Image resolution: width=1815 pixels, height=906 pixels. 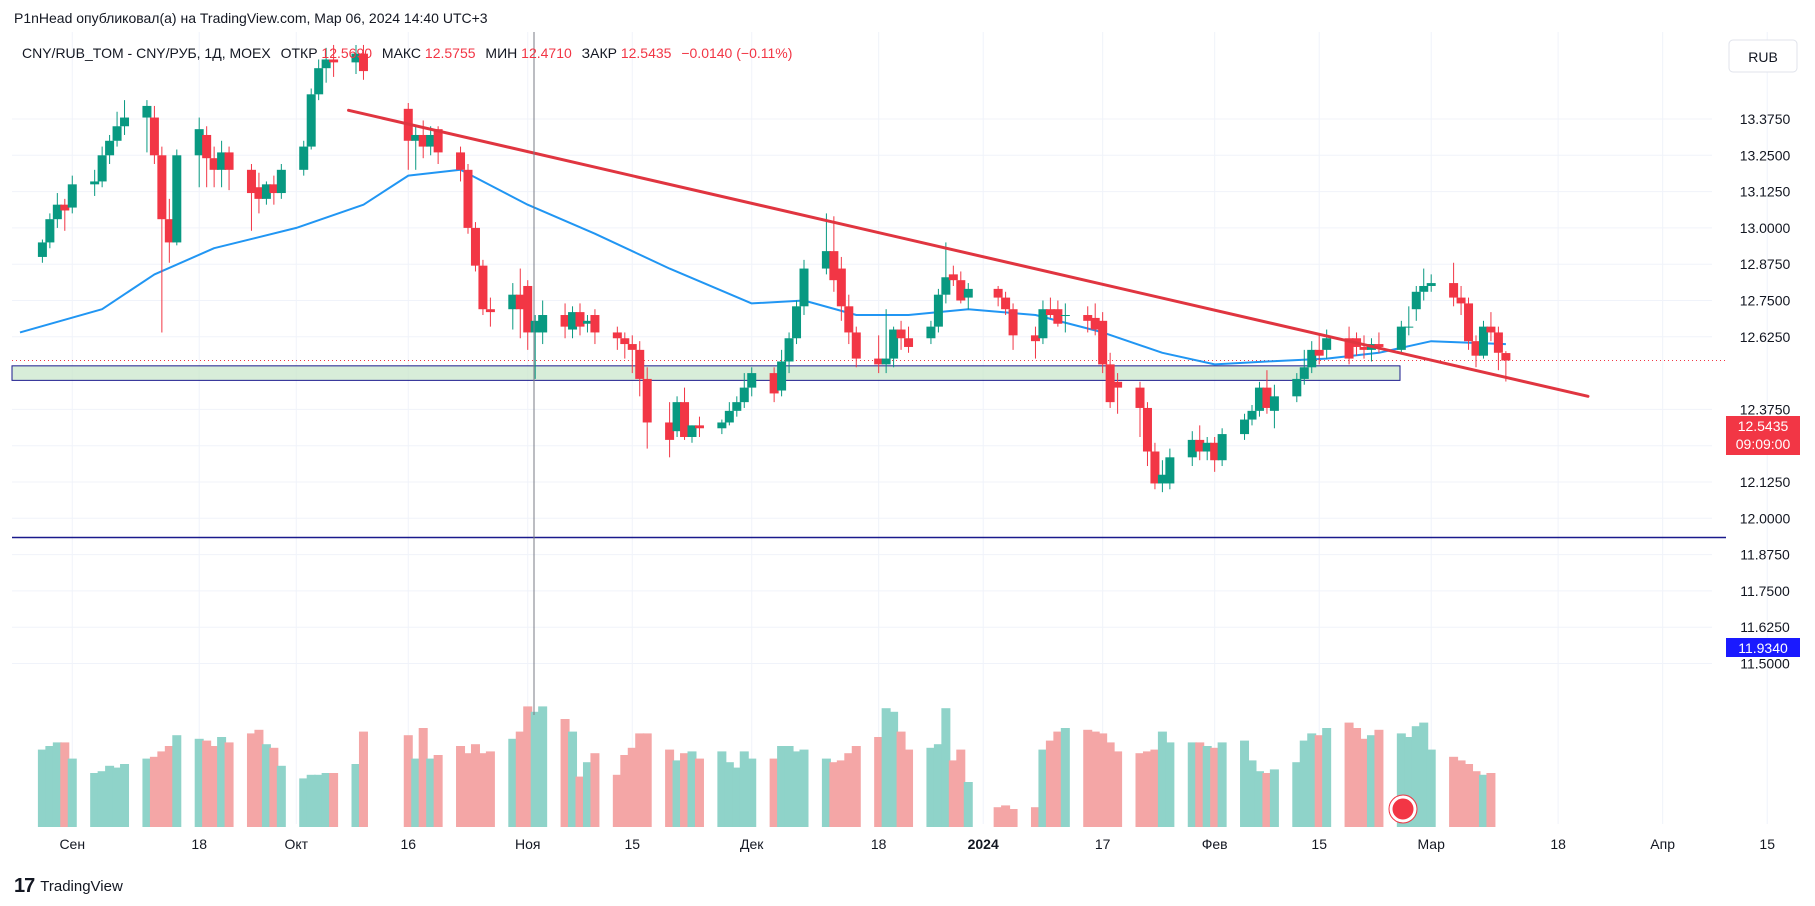 What do you see at coordinates (296, 844) in the screenshot?
I see `x-tick-label: Окт` at bounding box center [296, 844].